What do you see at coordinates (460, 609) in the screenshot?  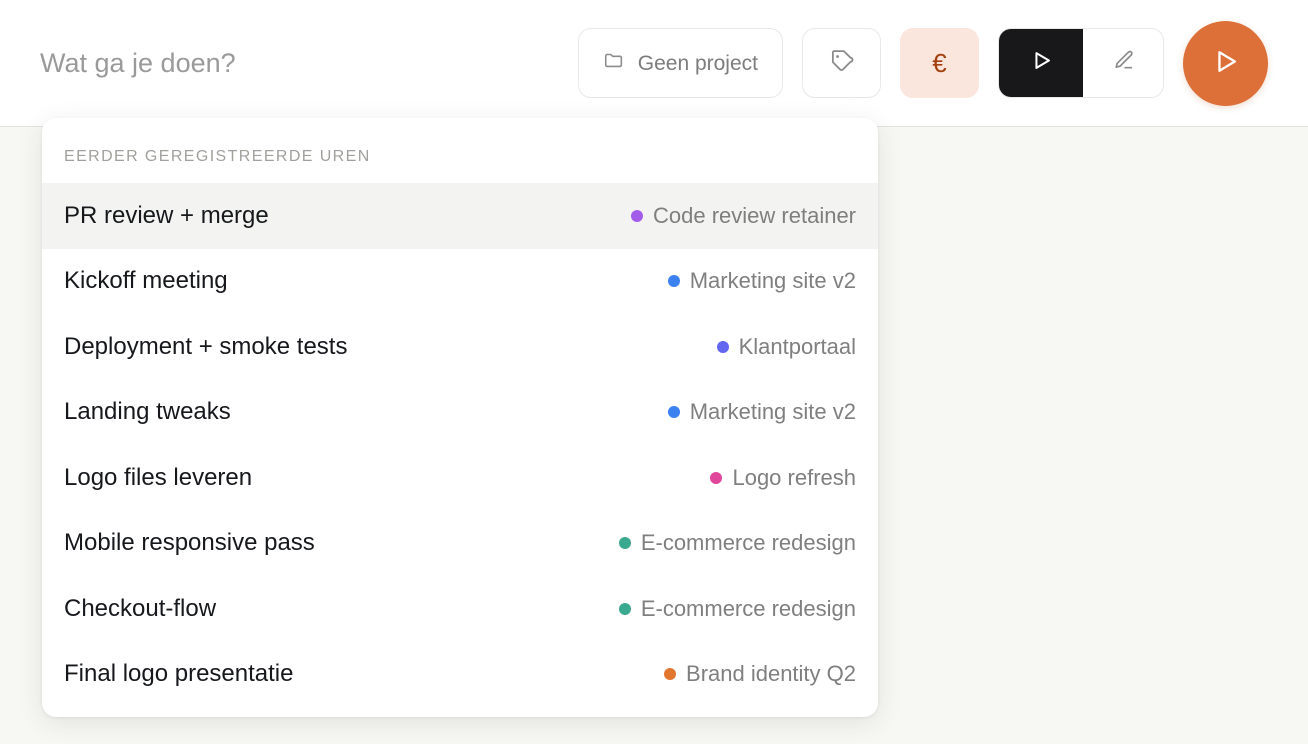 I see `recent-entry-row: Checkout-flow E-commerce redesign` at bounding box center [460, 609].